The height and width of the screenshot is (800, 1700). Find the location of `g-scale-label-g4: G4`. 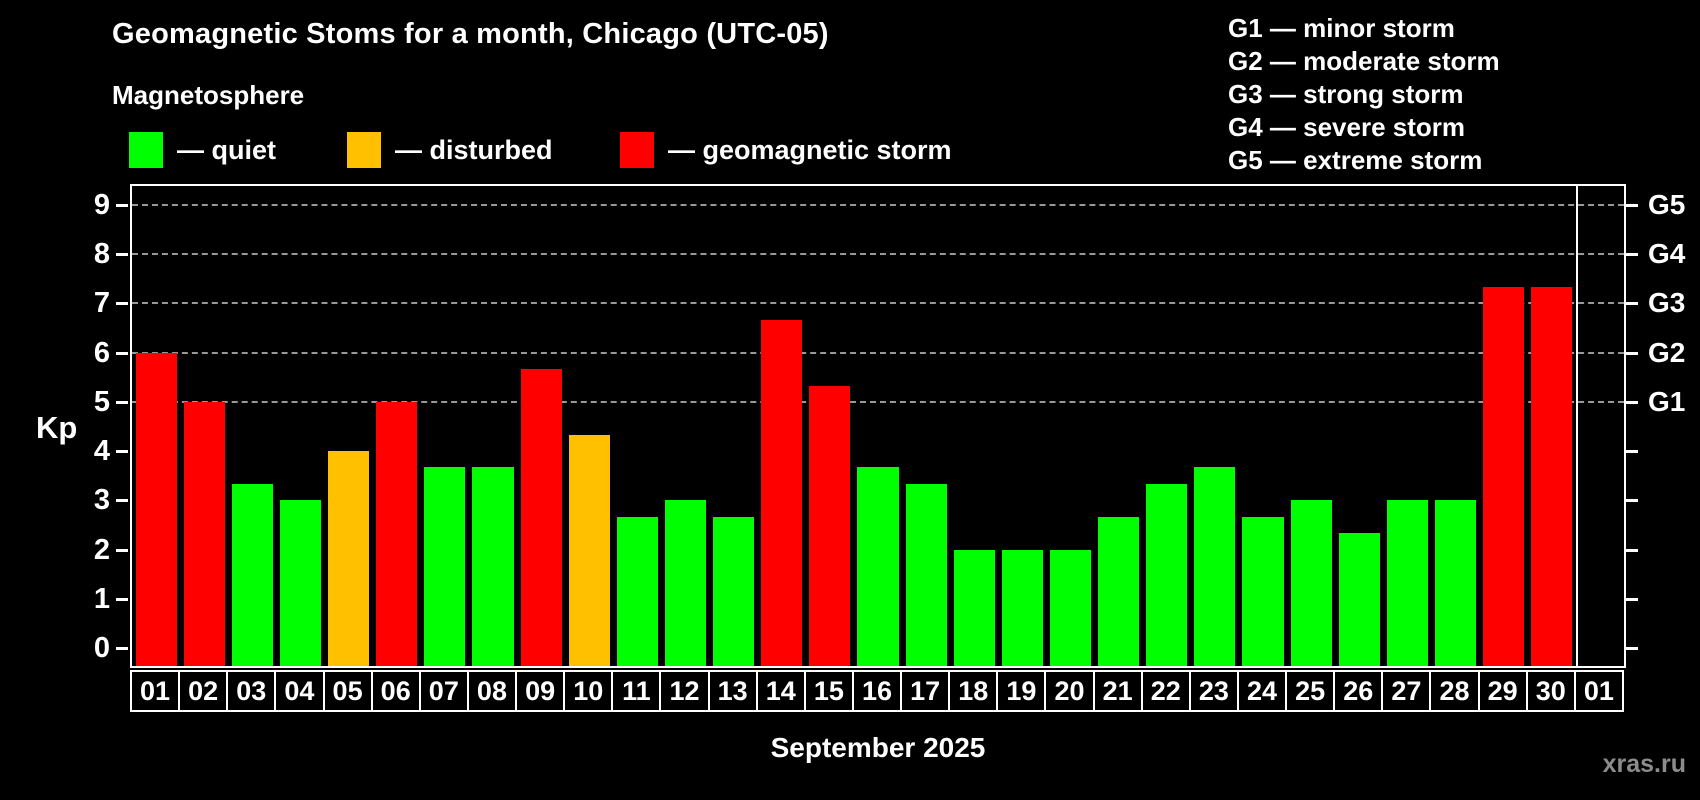

g-scale-label-g4: G4 is located at coordinates (1667, 253).